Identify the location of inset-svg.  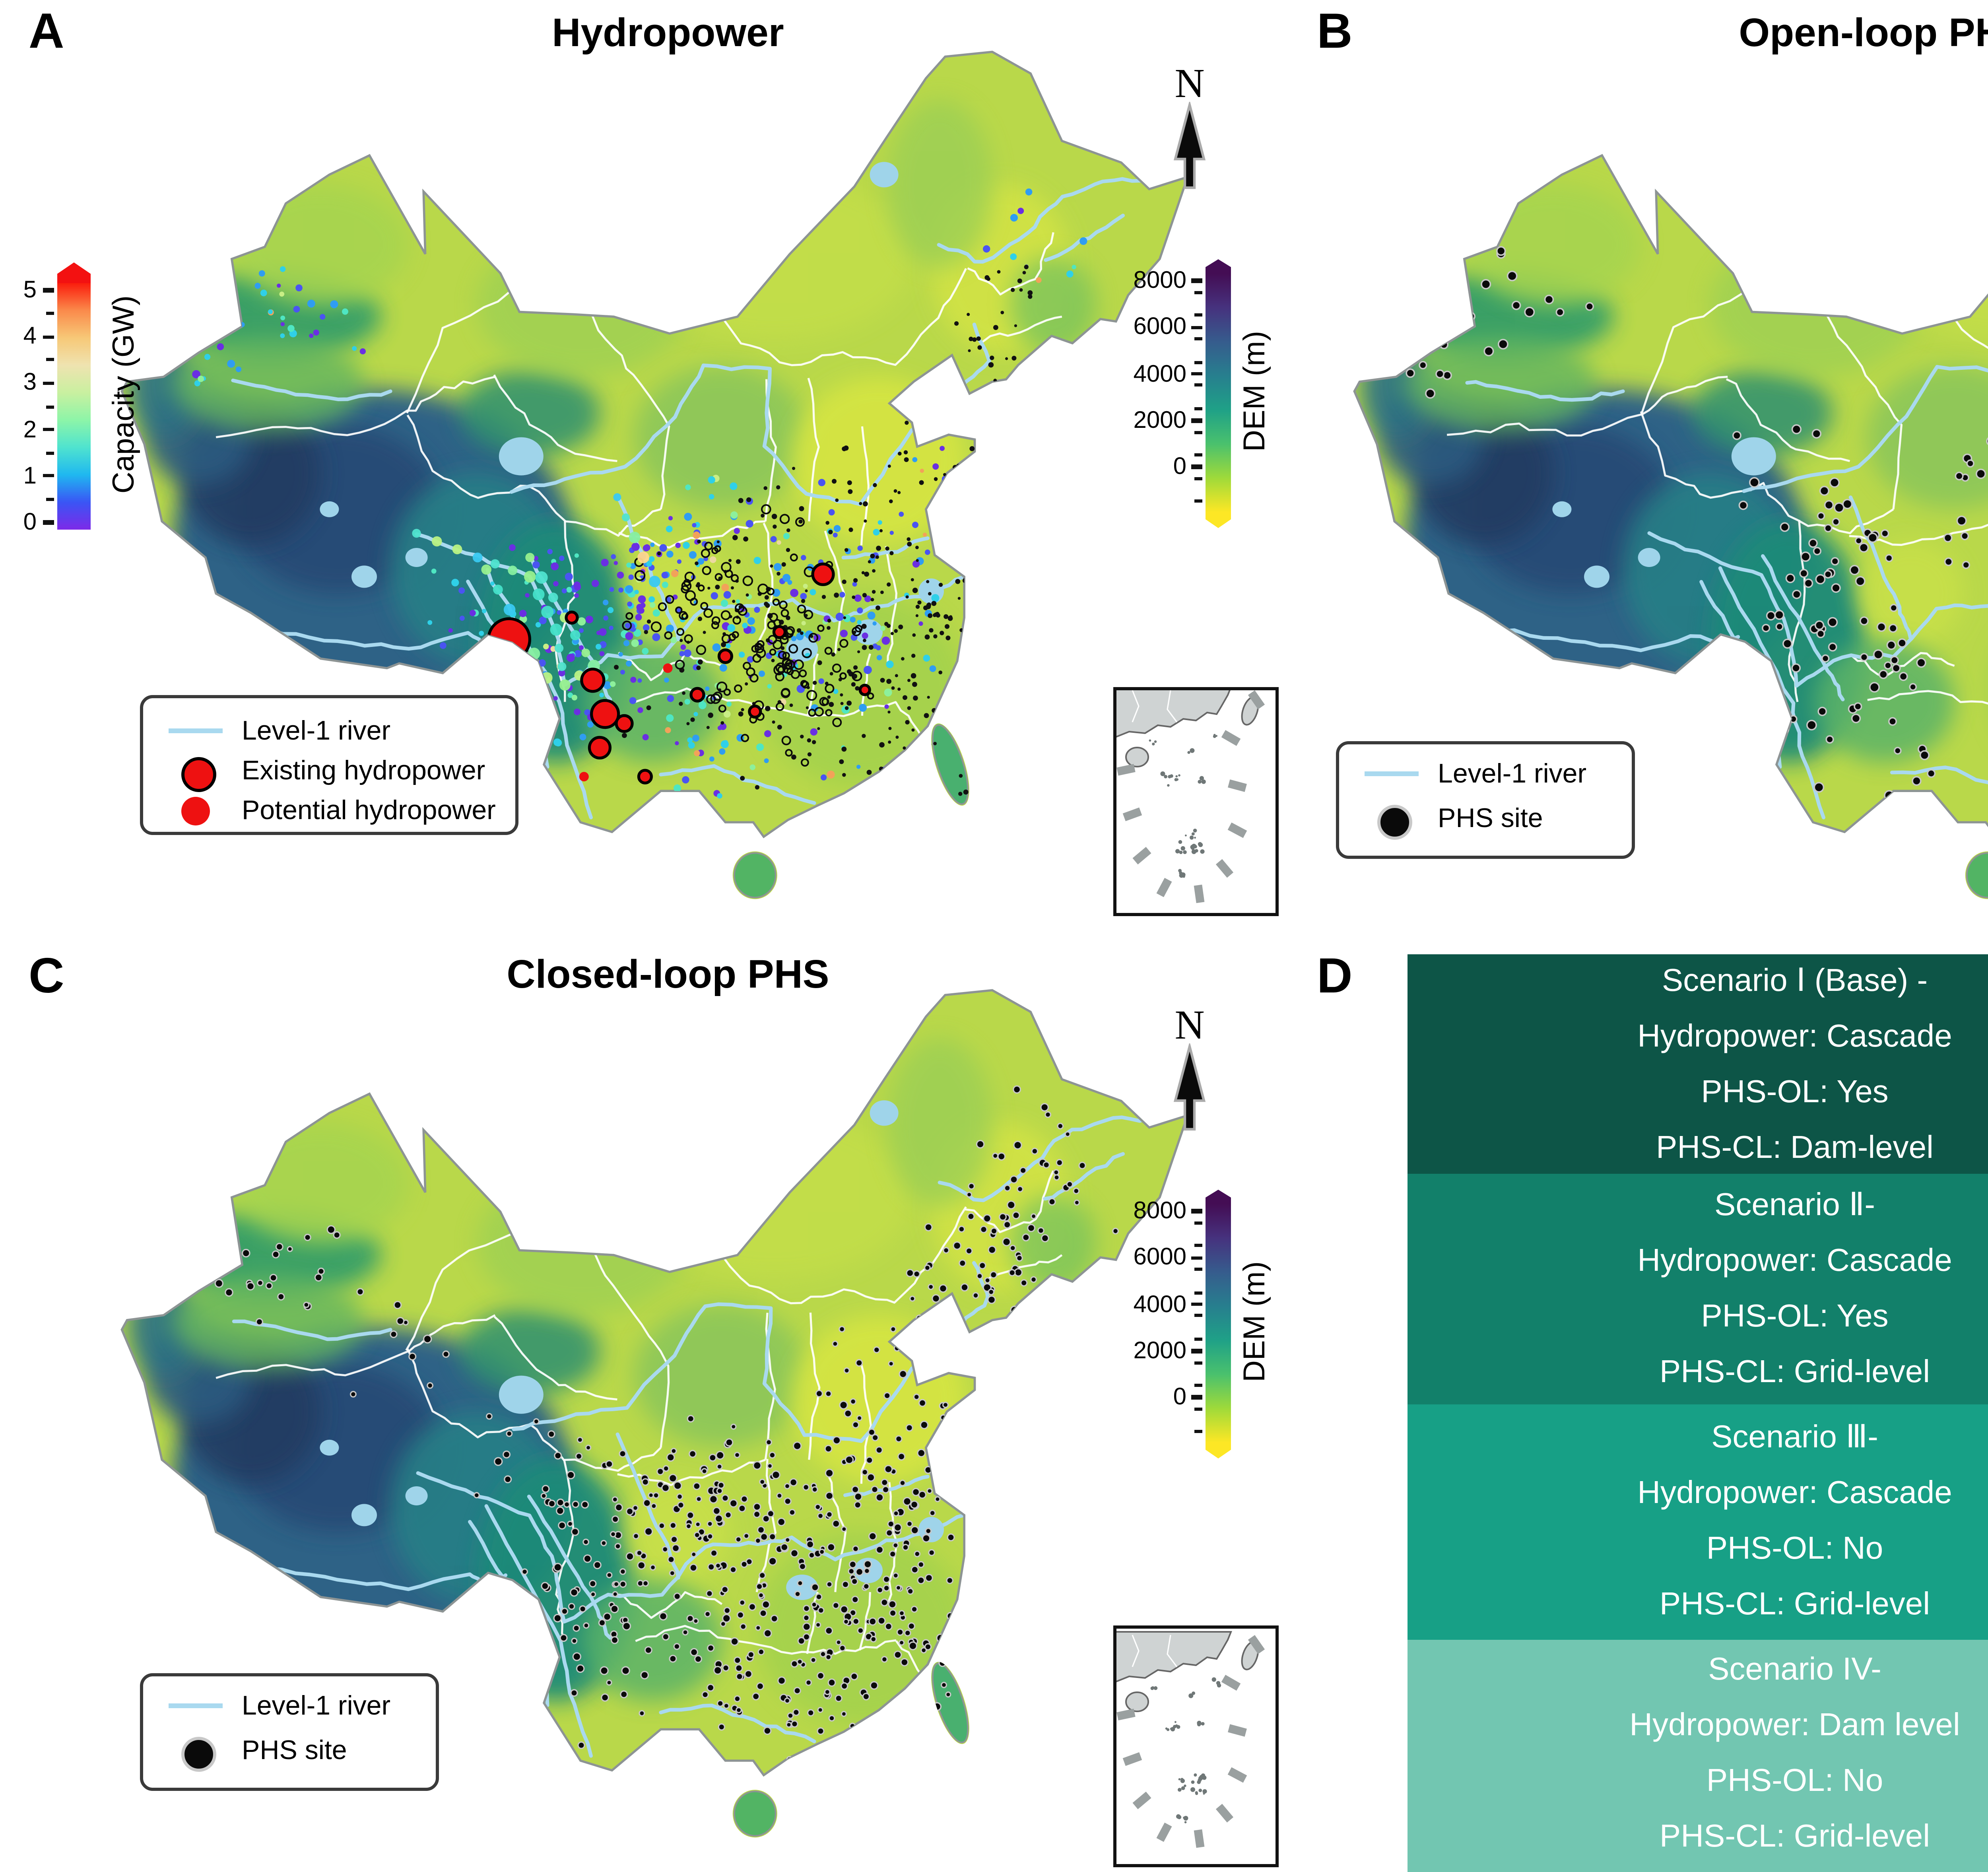
(1190, 796).